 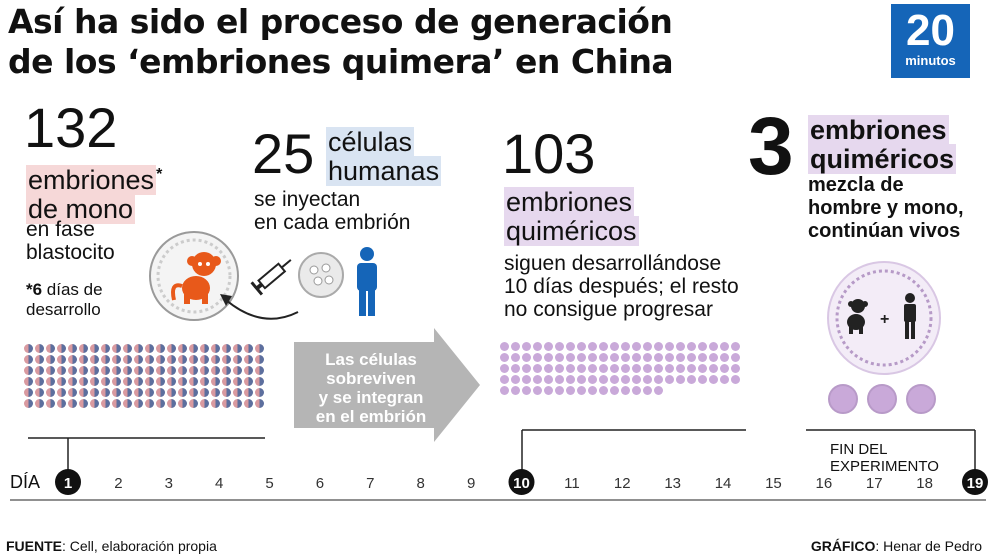 What do you see at coordinates (572, 483) in the screenshot?
I see `day-tick-11: 11` at bounding box center [572, 483].